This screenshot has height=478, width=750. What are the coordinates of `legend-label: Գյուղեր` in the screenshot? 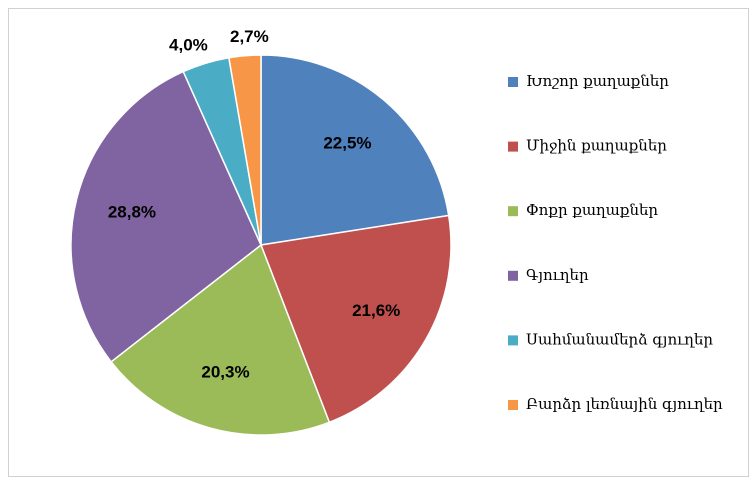 It's located at (557, 275).